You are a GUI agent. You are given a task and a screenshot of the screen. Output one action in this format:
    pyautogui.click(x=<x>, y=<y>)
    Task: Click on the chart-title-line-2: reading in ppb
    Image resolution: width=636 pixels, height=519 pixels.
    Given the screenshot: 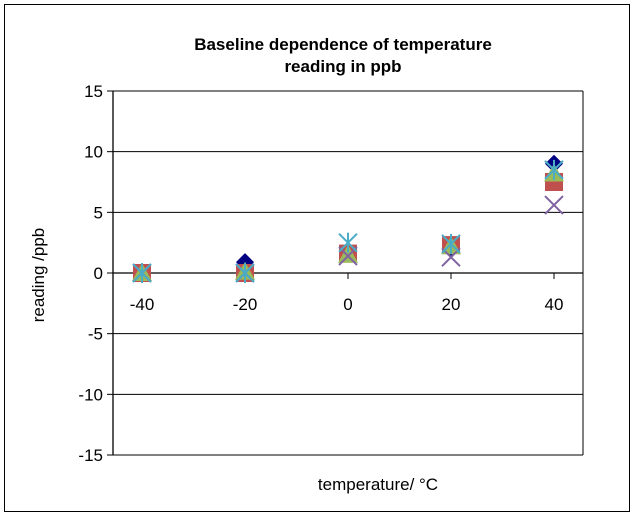 What is the action you would take?
    pyautogui.click(x=342, y=66)
    